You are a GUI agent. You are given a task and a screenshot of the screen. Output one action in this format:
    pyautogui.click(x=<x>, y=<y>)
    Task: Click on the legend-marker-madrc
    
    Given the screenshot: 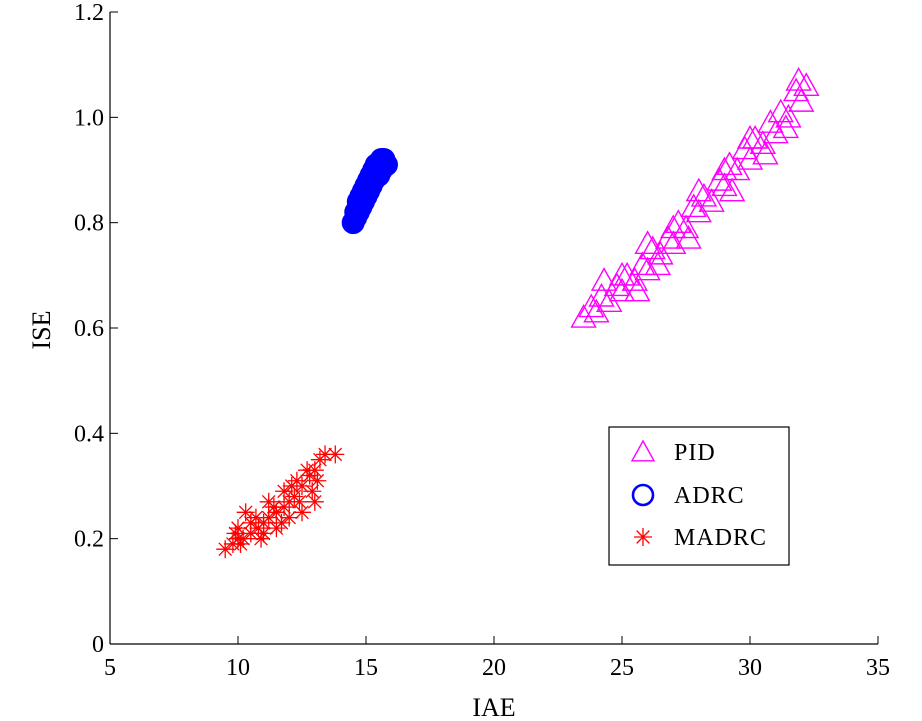 What is the action you would take?
    pyautogui.click(x=643, y=537)
    